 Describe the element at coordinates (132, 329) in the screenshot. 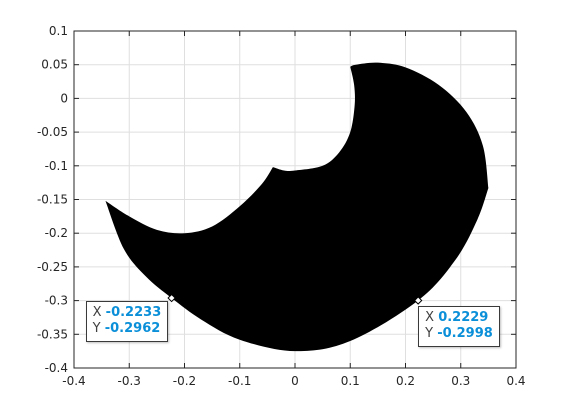

I see `datatip-y-value: -0.2962` at that location.